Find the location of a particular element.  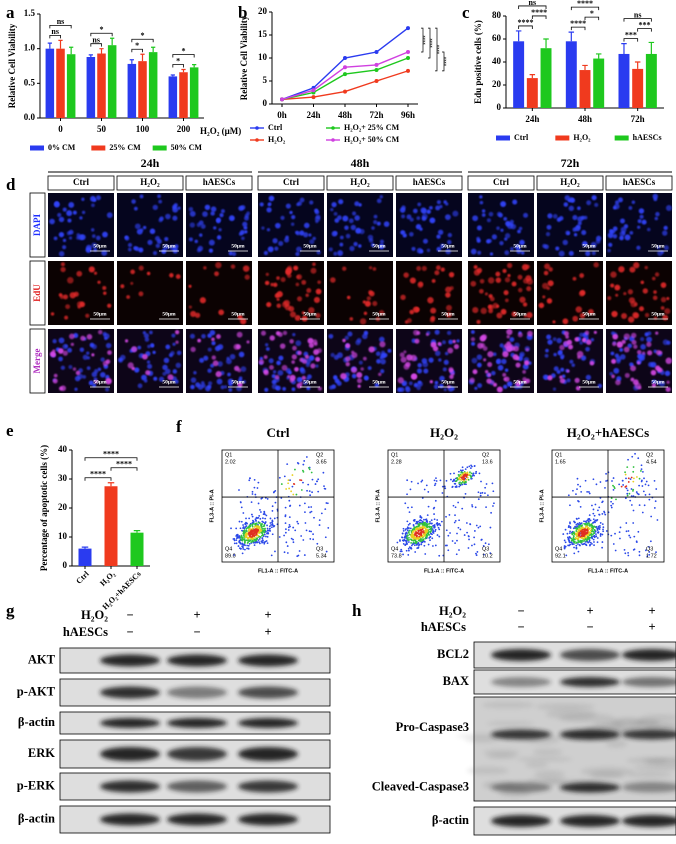

scale-bar-label: 50μm is located at coordinates (100, 314).